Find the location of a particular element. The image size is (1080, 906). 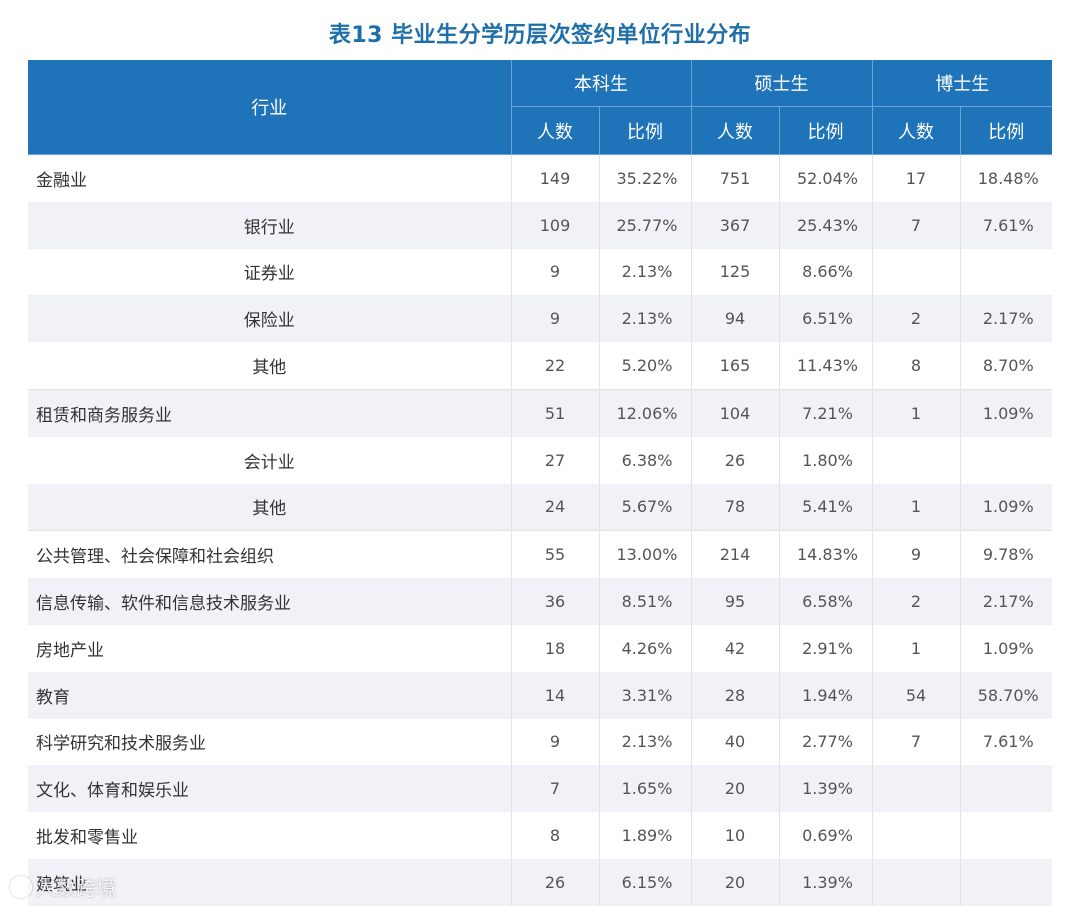

industry-cell: 信息传输、软件和信息技术服务业 is located at coordinates (270, 601).